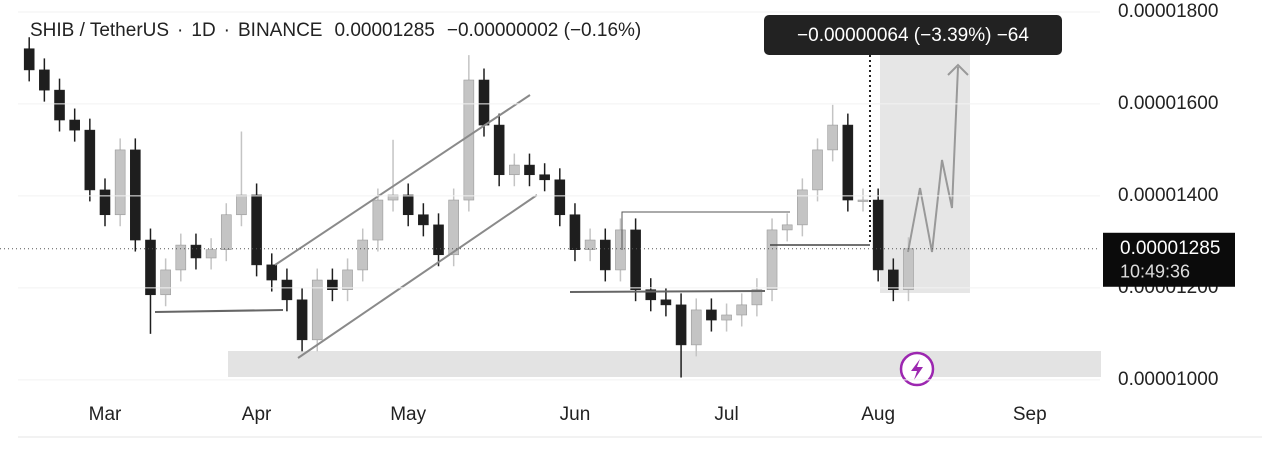 The image size is (1280, 475). I want to click on time-scale: Mar Apr May Jun Jul Aug Sep, so click(568, 414).